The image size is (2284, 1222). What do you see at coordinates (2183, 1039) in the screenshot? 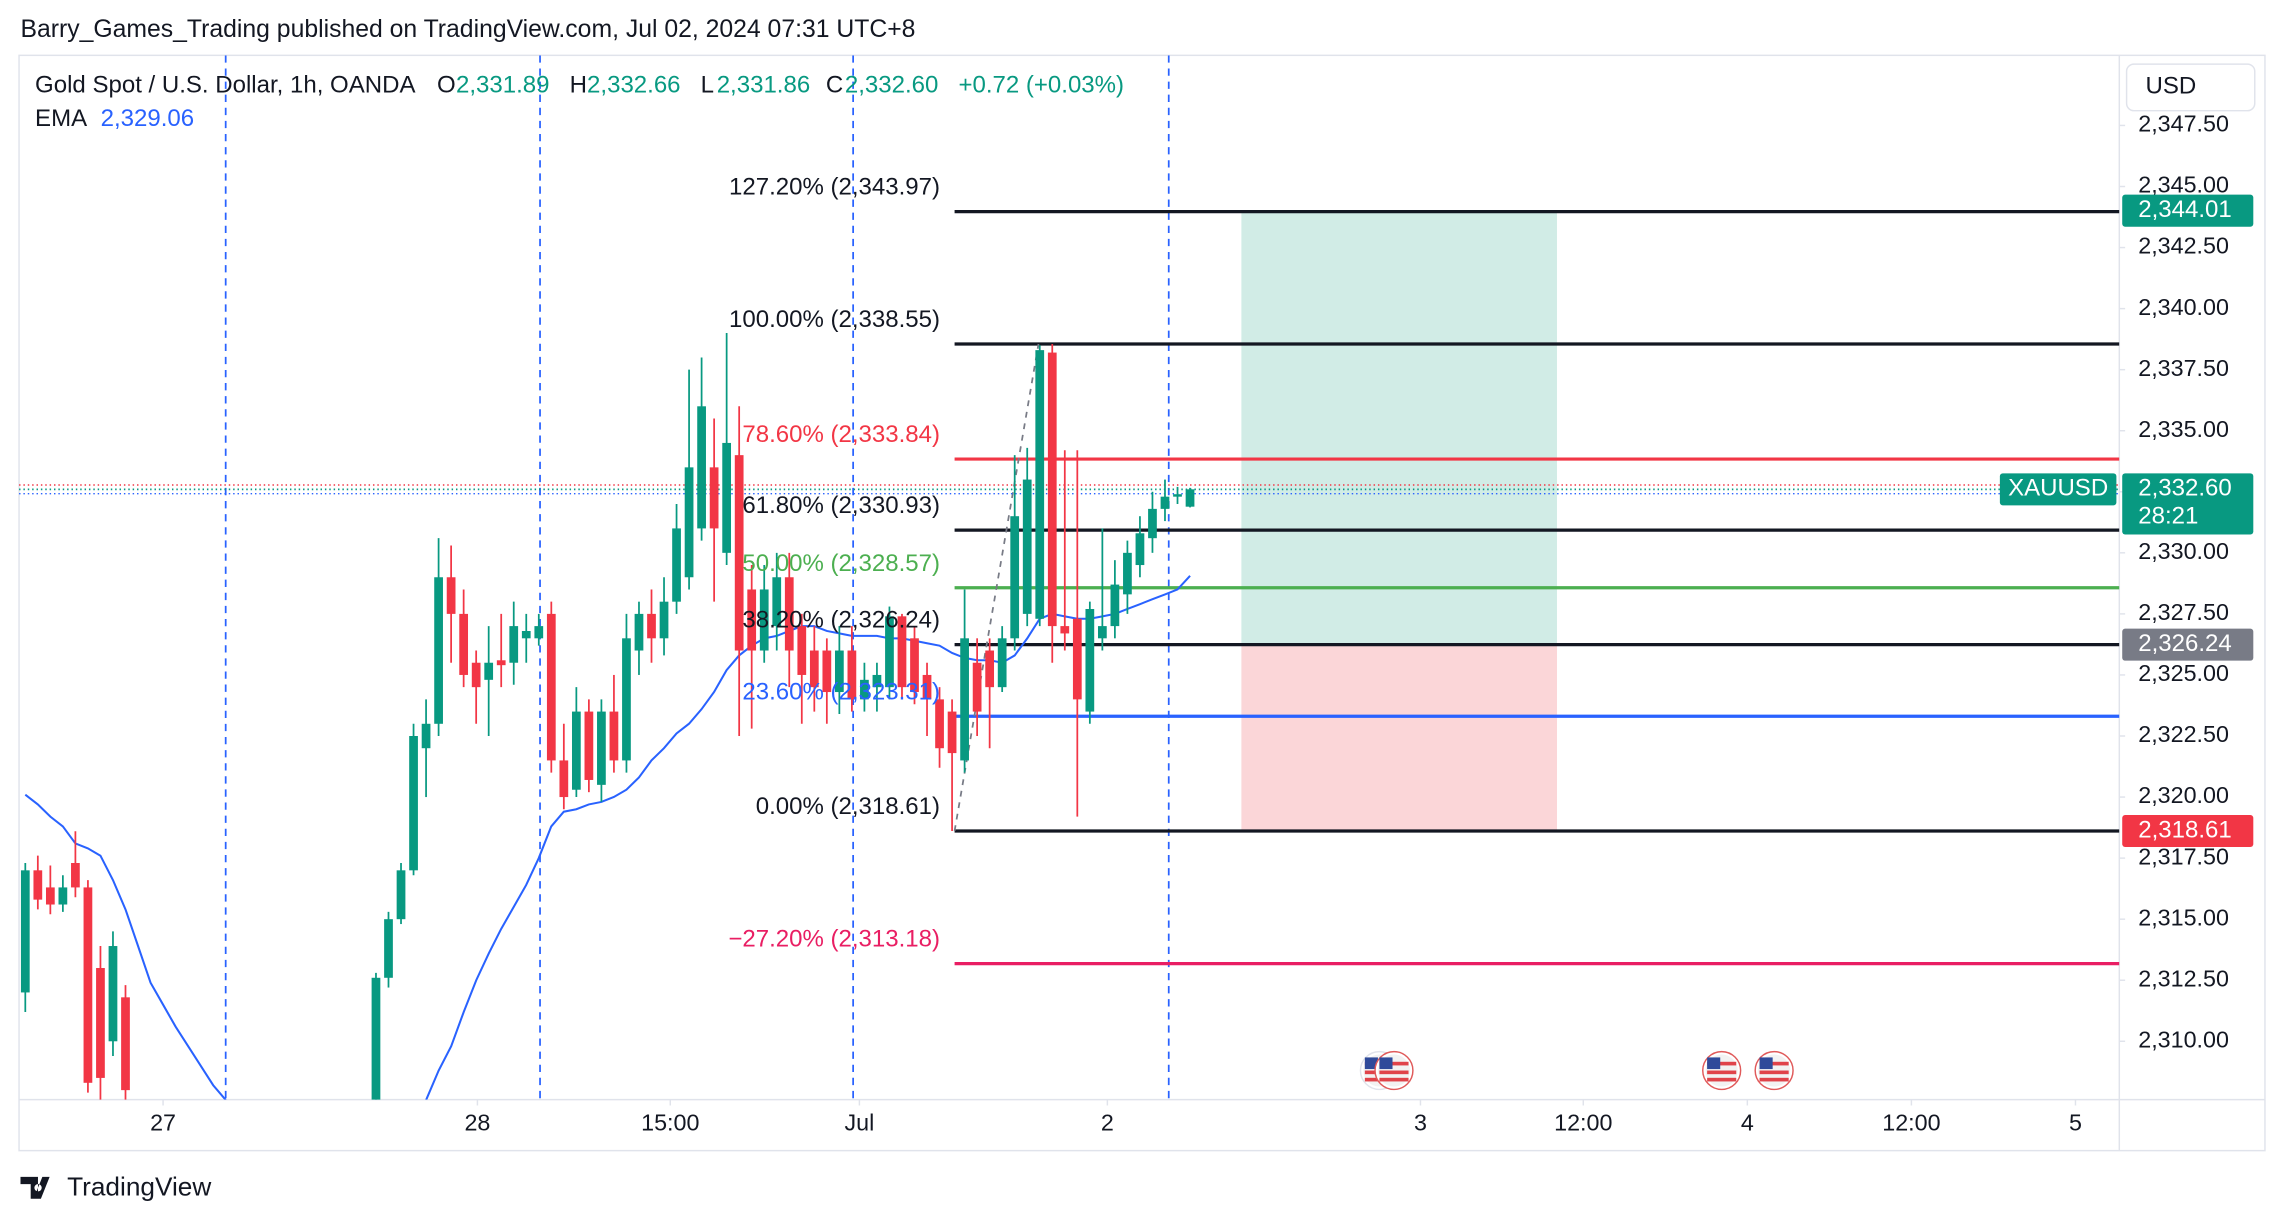
I see `y-tick-label: 2,310.00` at bounding box center [2183, 1039].